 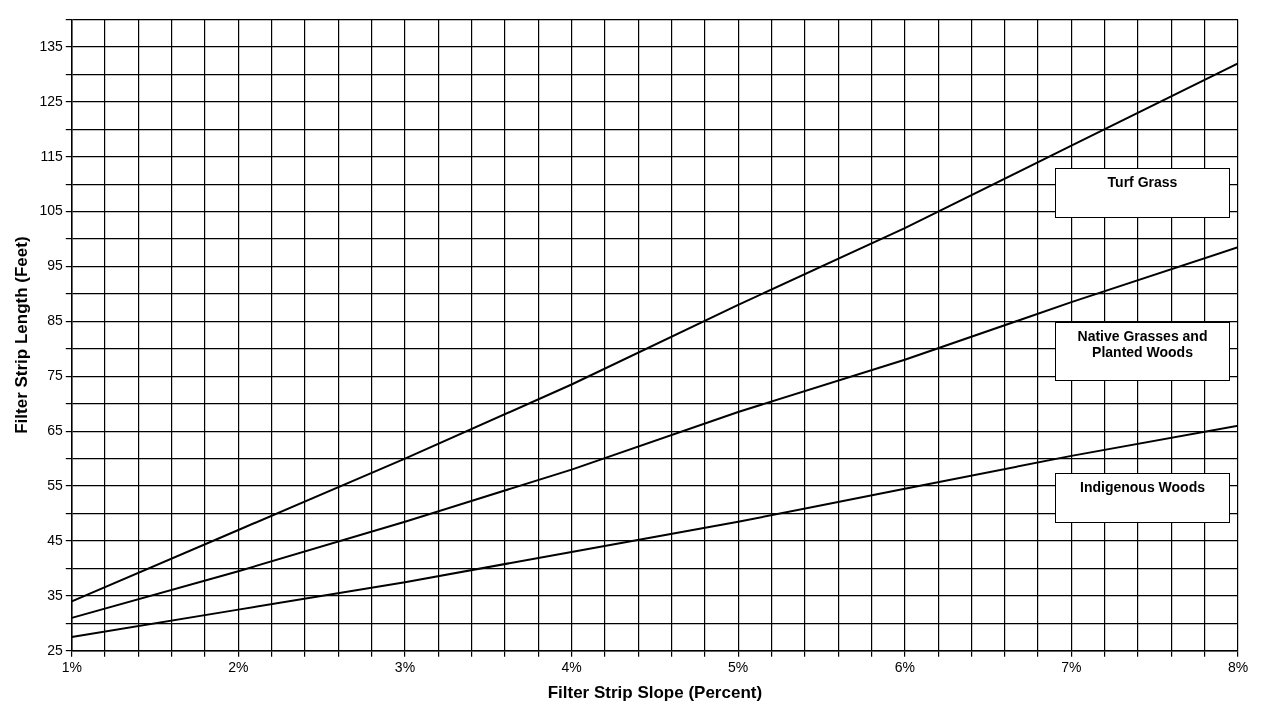 What do you see at coordinates (55, 484) in the screenshot?
I see `y-tick-label: 55` at bounding box center [55, 484].